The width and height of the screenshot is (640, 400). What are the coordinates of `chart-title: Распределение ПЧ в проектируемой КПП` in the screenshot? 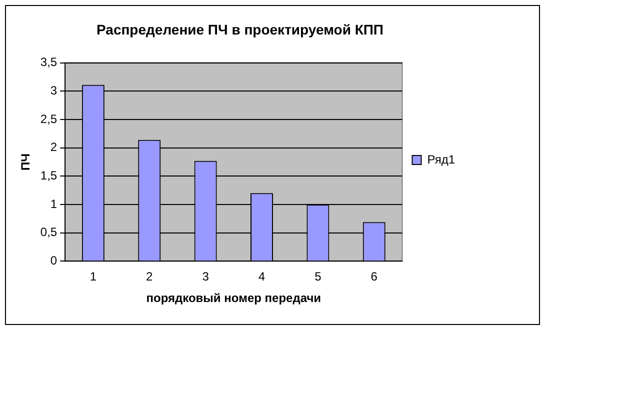 It's located at (240, 29).